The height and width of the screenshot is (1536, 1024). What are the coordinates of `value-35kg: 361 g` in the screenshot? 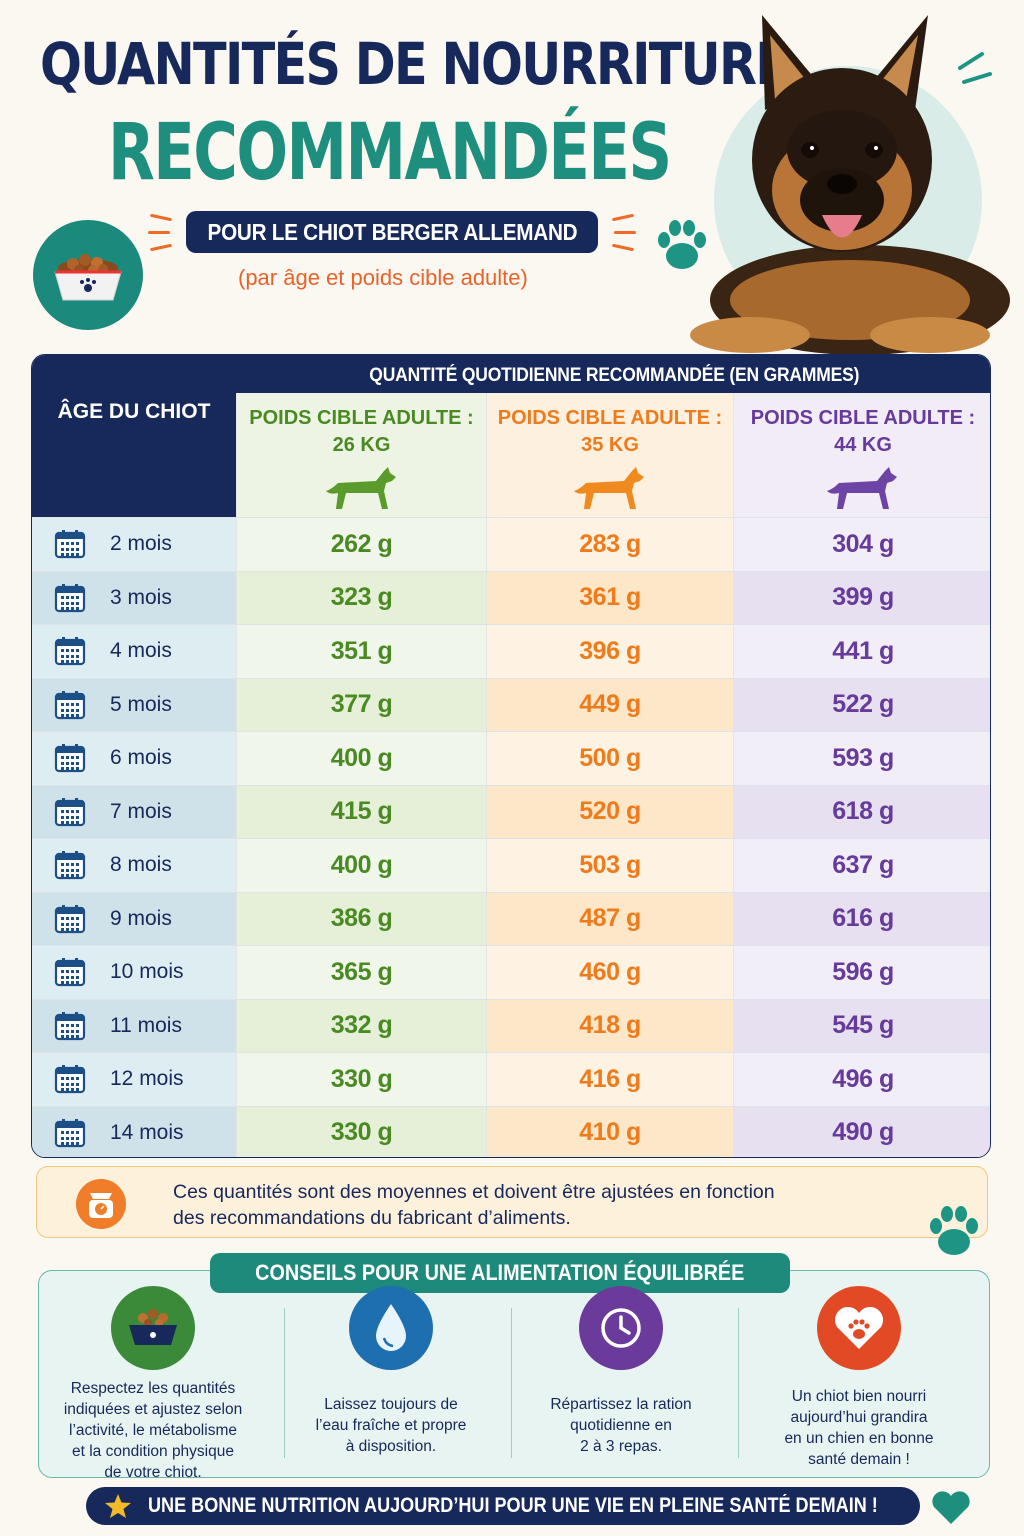 It's located at (610, 597).